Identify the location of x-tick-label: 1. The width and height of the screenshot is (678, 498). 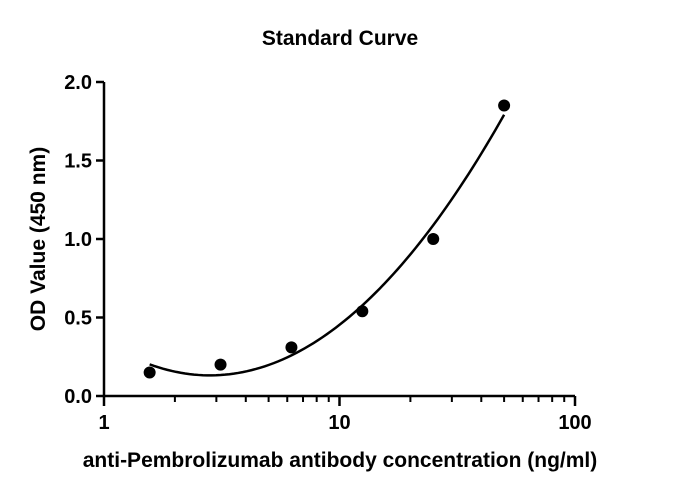
(103, 423).